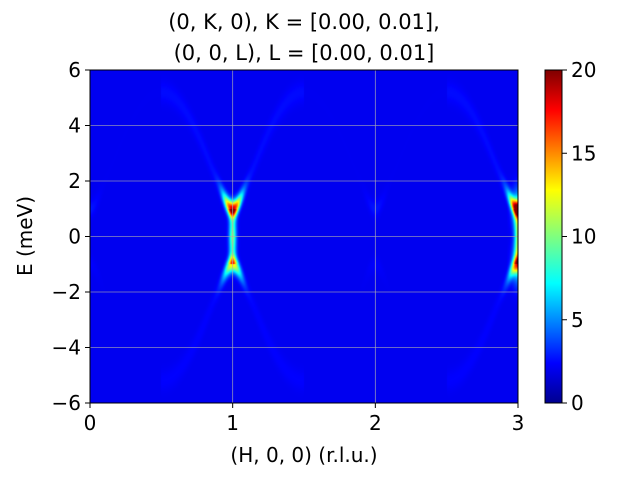 The width and height of the screenshot is (640, 480). I want to click on y-axis-ticks: −6 −4 −2 0 2 4 6, so click(71, 236).